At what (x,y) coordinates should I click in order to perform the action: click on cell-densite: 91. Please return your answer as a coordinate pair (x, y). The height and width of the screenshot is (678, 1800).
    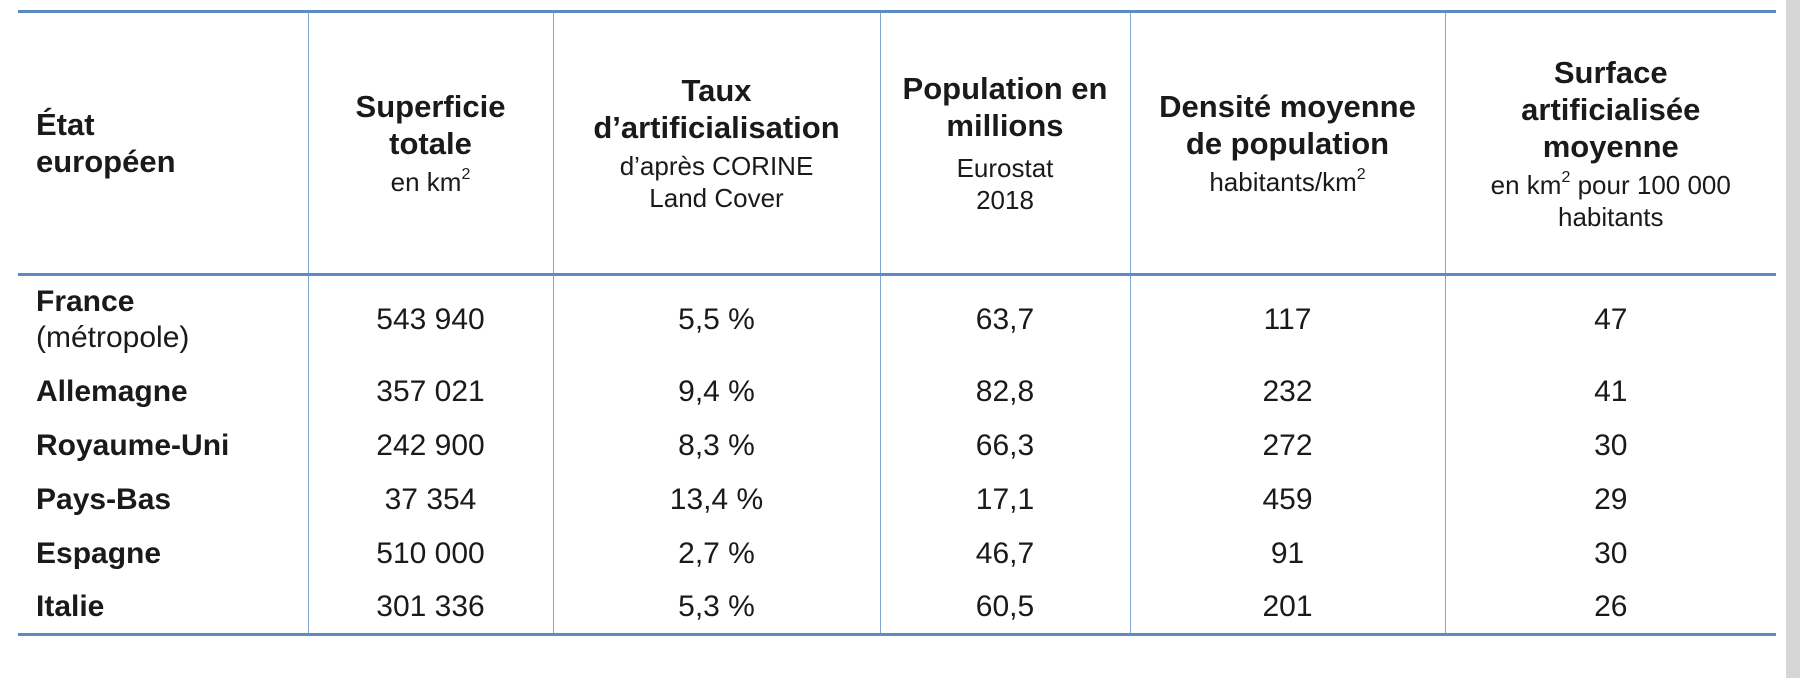
    Looking at the image, I should click on (1287, 553).